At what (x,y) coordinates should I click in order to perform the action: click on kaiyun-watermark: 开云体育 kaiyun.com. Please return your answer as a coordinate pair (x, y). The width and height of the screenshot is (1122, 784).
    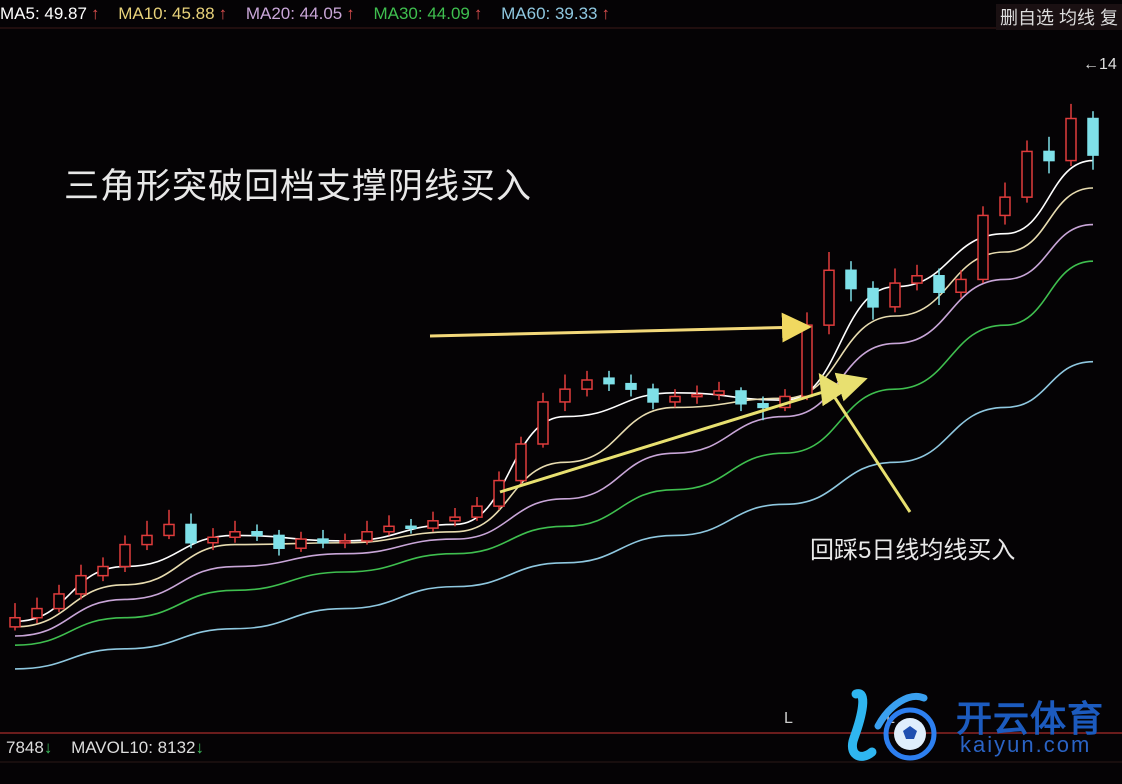
    Looking at the image, I should click on (978, 726).